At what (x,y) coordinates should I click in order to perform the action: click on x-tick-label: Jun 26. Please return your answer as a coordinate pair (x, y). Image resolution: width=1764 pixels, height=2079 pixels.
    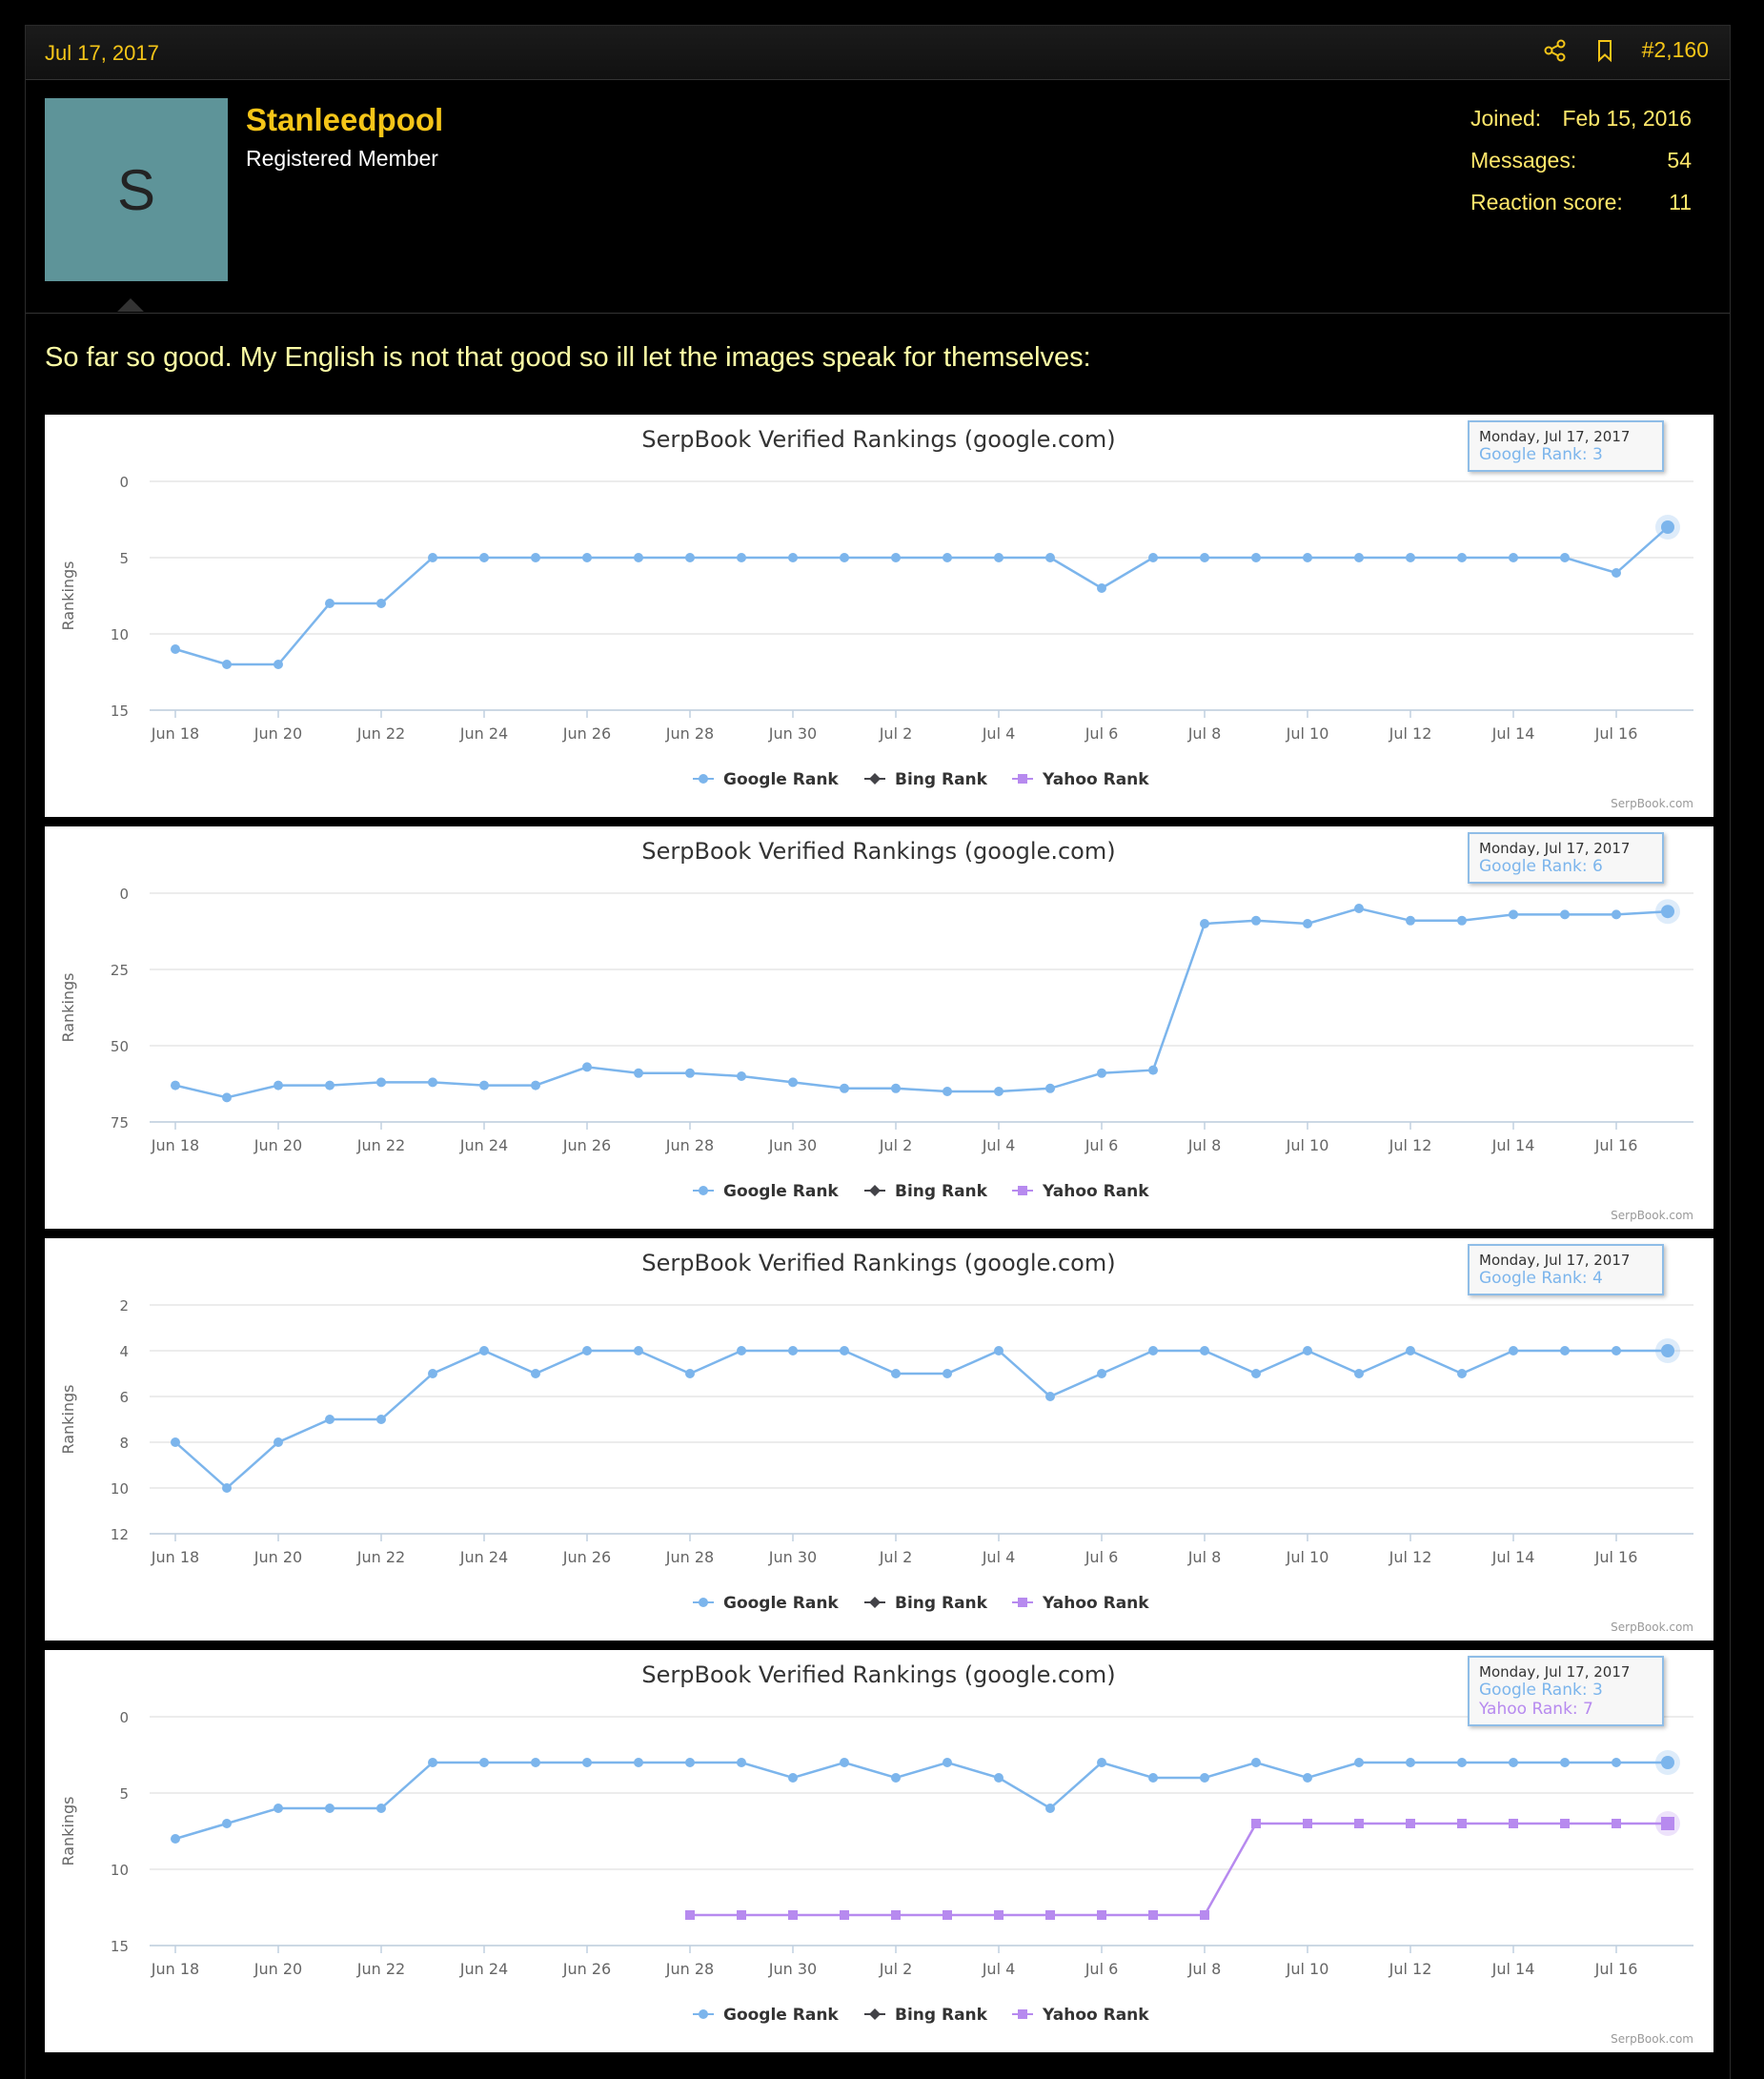
    Looking at the image, I should click on (587, 733).